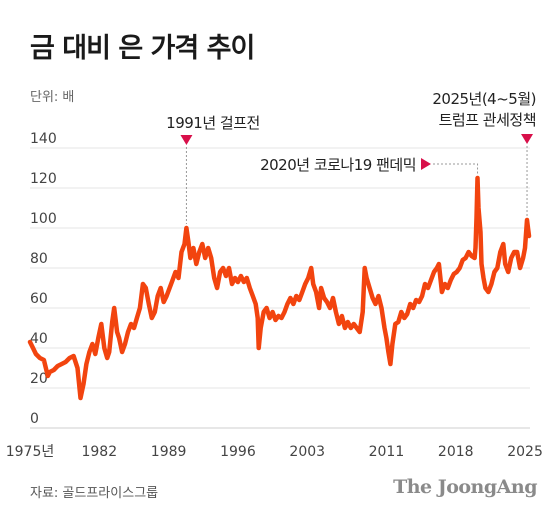 This screenshot has width=559, height=522. I want to click on y-tick-label: 100, so click(43, 219).